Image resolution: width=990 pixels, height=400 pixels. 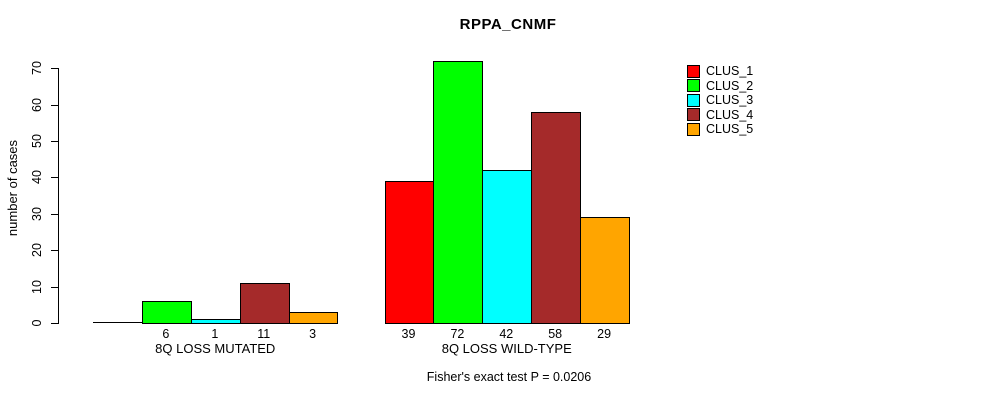 What do you see at coordinates (215, 321) in the screenshot?
I see `bar-clus-3-8q-loss-mutated` at bounding box center [215, 321].